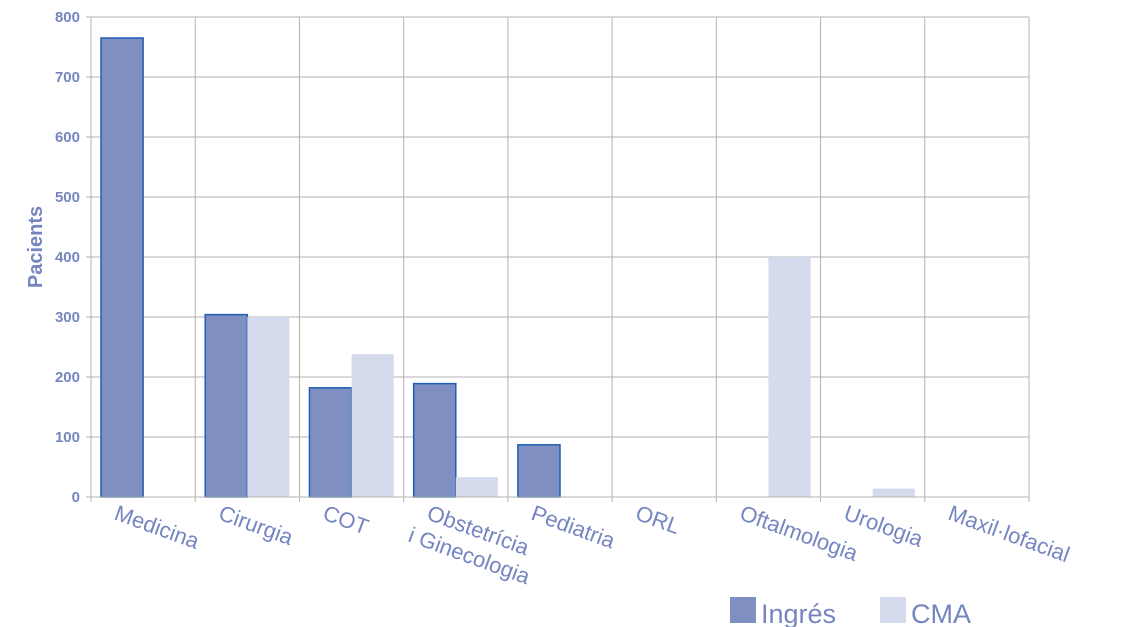 The width and height of the screenshot is (1129, 627). What do you see at coordinates (67, 437) in the screenshot?
I see `y-tick-label: 100` at bounding box center [67, 437].